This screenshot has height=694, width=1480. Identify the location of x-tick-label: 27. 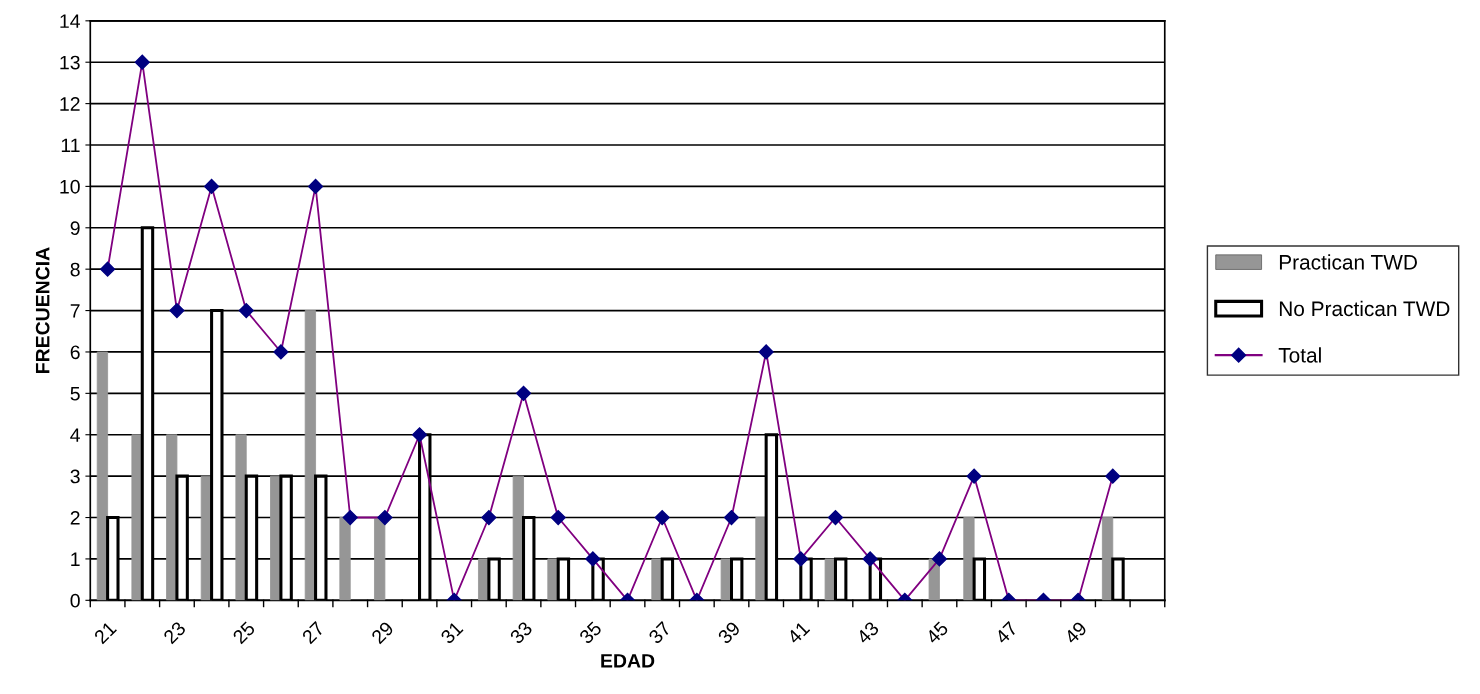
(313, 632).